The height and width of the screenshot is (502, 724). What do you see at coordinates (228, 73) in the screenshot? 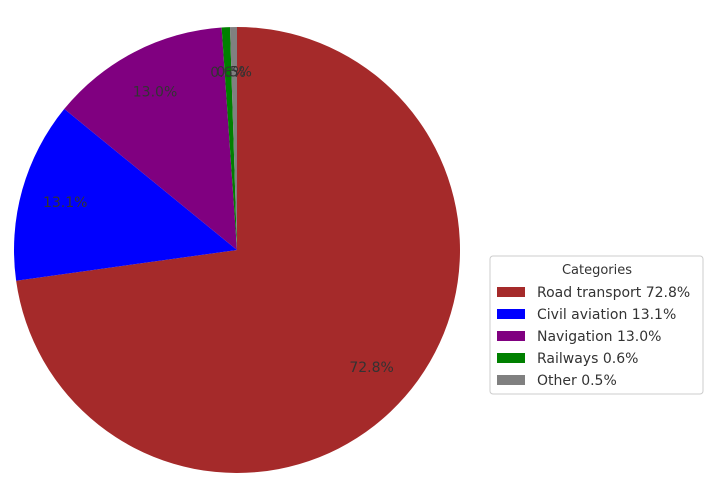
I see `slice-label-railways: 0.6%` at bounding box center [228, 73].